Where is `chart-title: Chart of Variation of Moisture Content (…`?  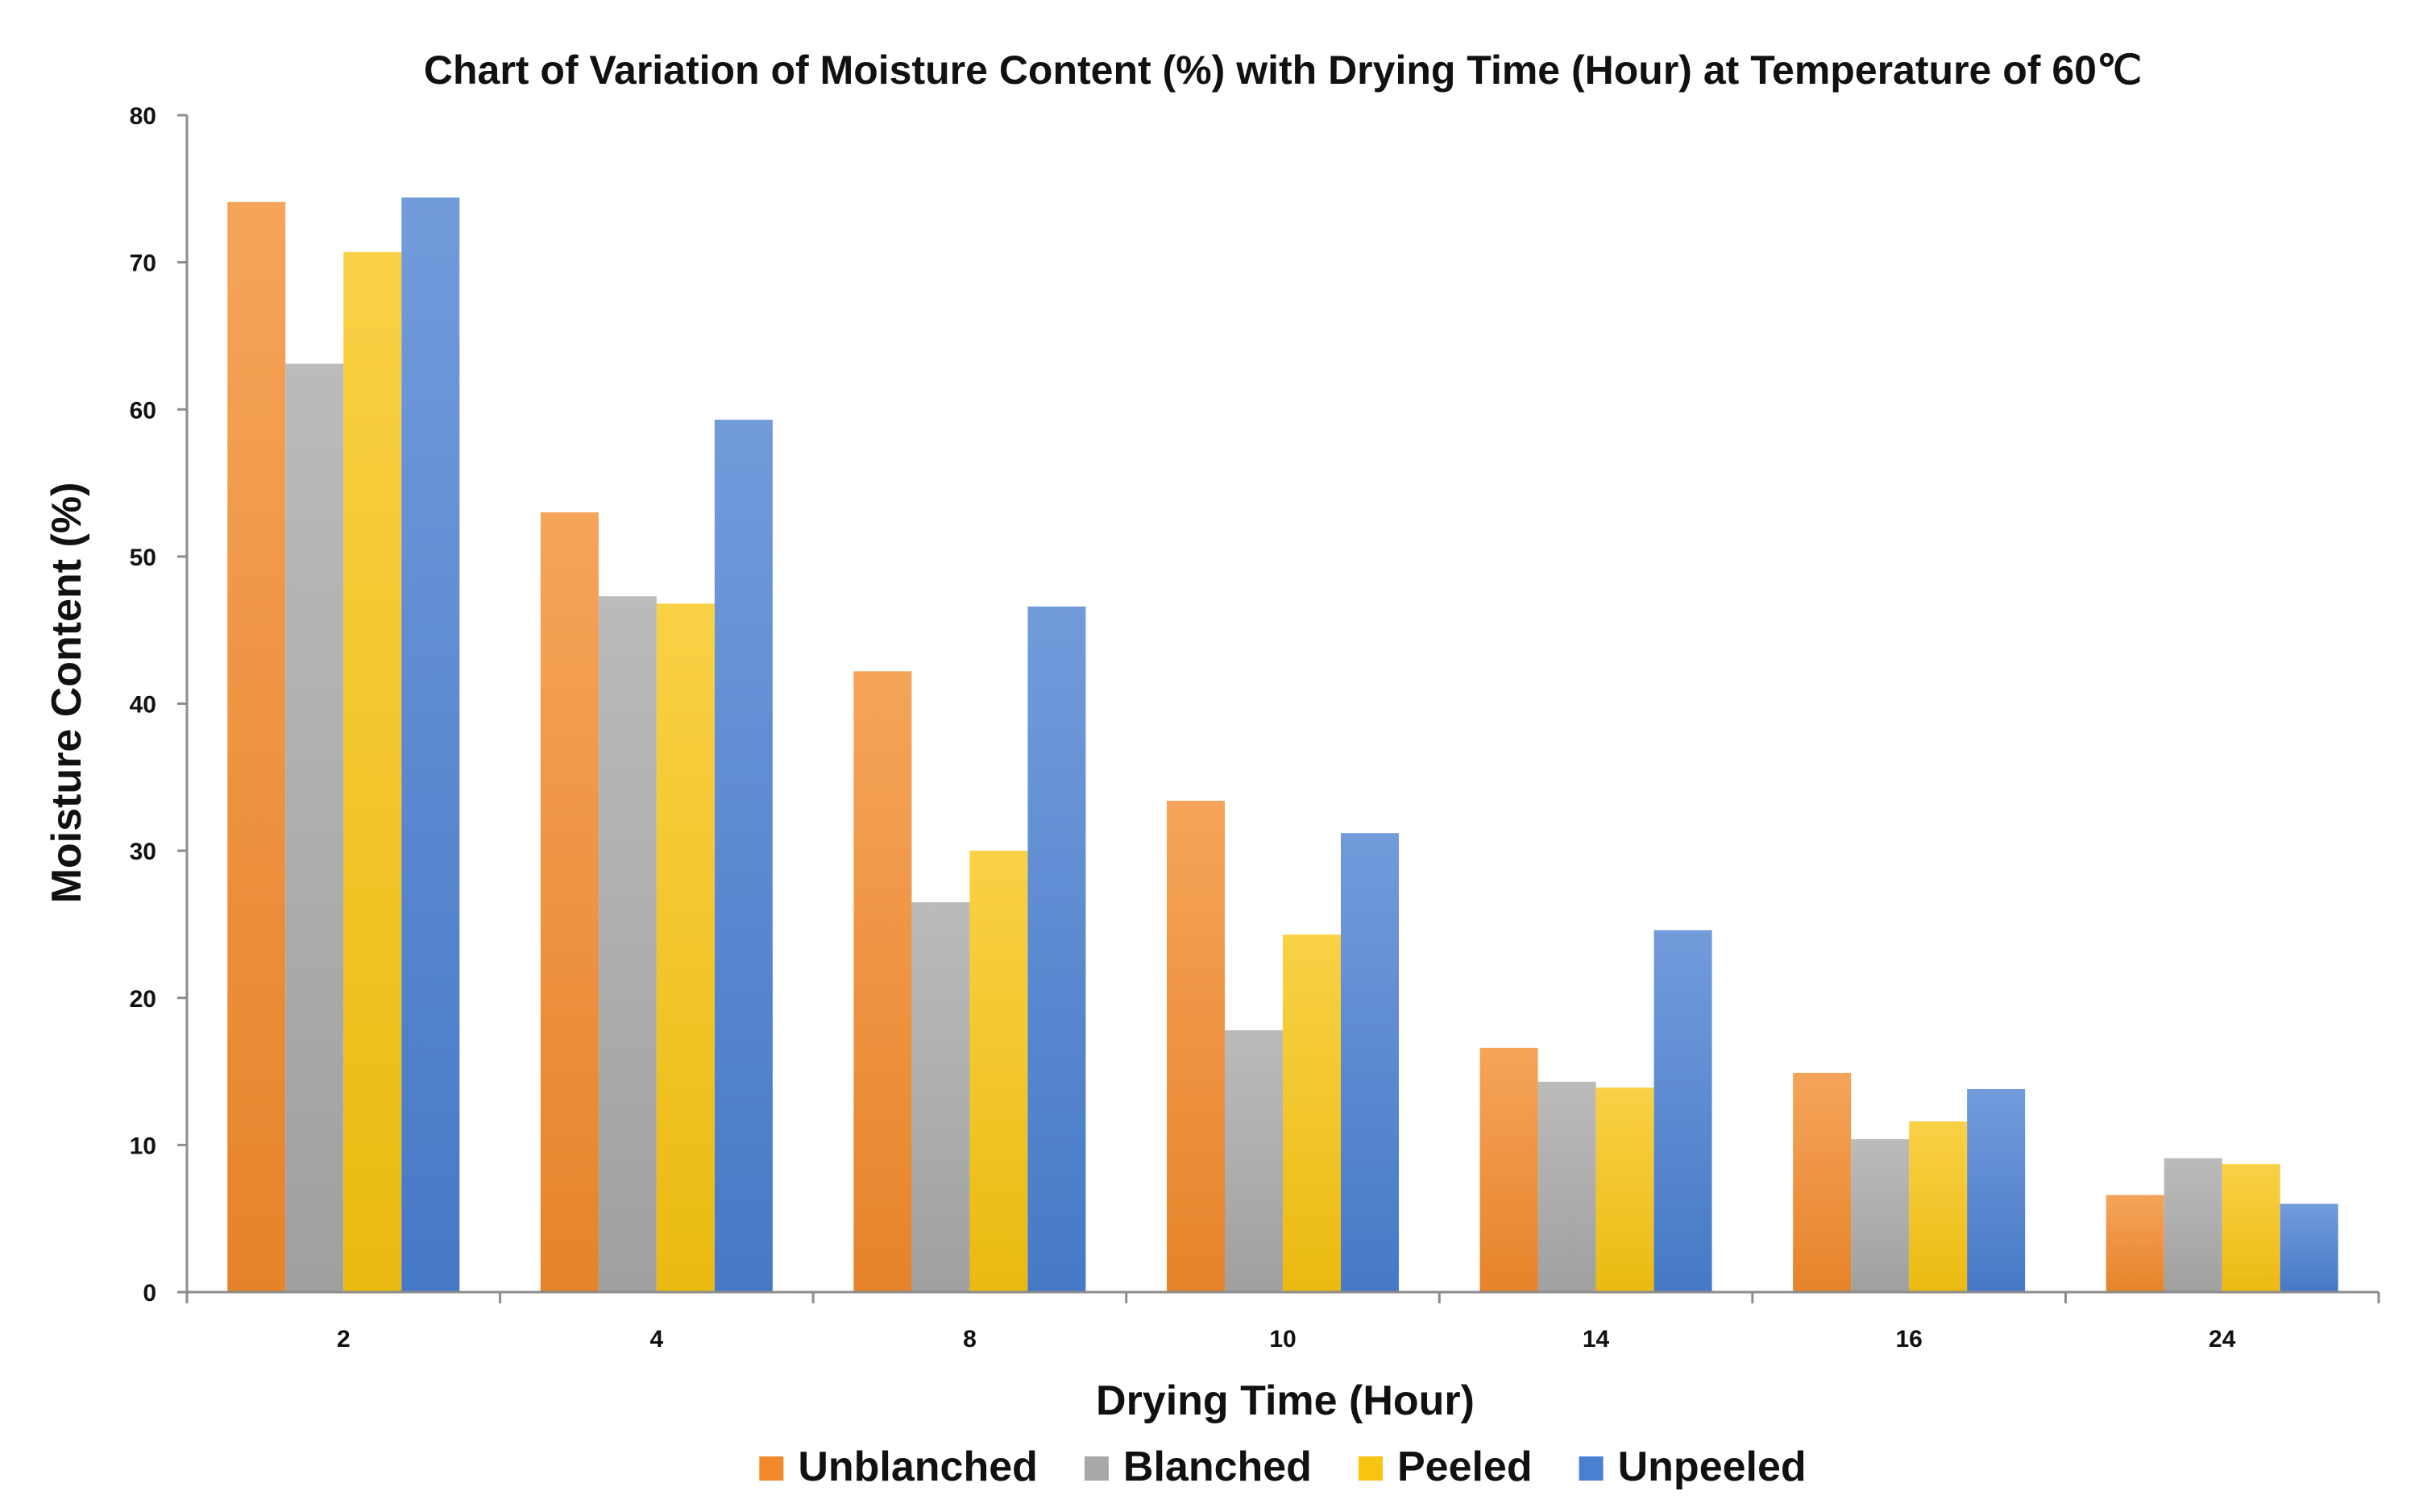
chart-title: Chart of Variation of Moisture Content (… is located at coordinates (1283, 71).